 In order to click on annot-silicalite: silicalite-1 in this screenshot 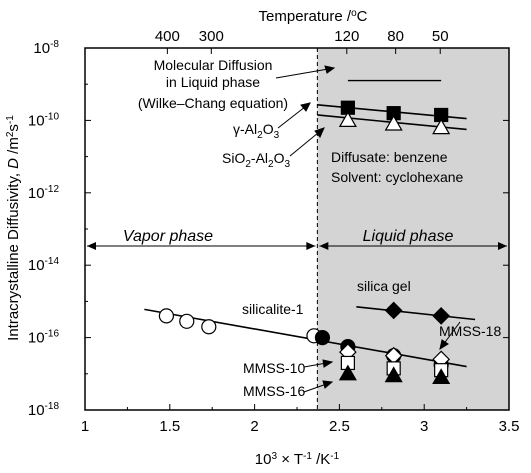, I will do `click(273, 309)`.